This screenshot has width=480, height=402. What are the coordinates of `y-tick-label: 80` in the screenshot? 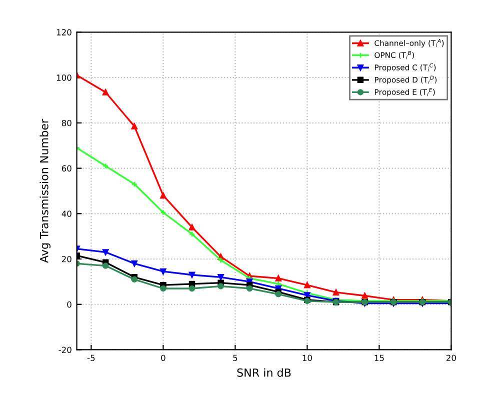 It's located at (67, 123).